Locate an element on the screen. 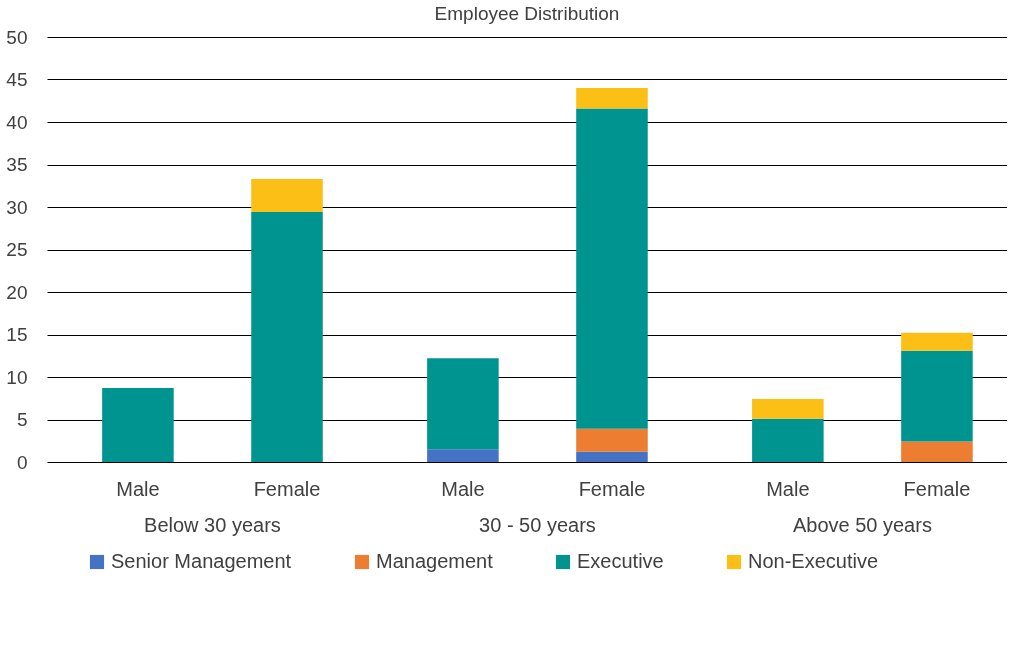 This screenshot has height=645, width=1035. text: Below 30 years is located at coordinates (212, 525).